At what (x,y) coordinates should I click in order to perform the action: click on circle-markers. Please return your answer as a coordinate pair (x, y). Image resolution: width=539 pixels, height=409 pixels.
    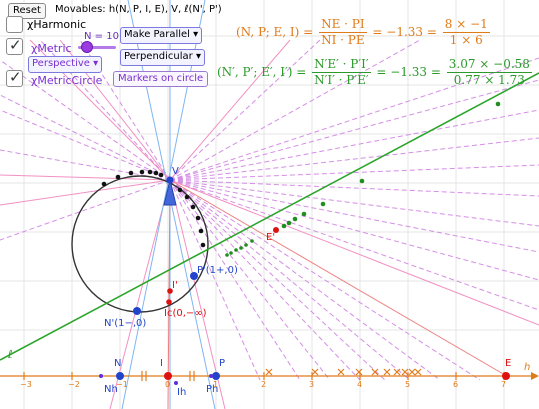
    Looking at the image, I should click on (153, 208).